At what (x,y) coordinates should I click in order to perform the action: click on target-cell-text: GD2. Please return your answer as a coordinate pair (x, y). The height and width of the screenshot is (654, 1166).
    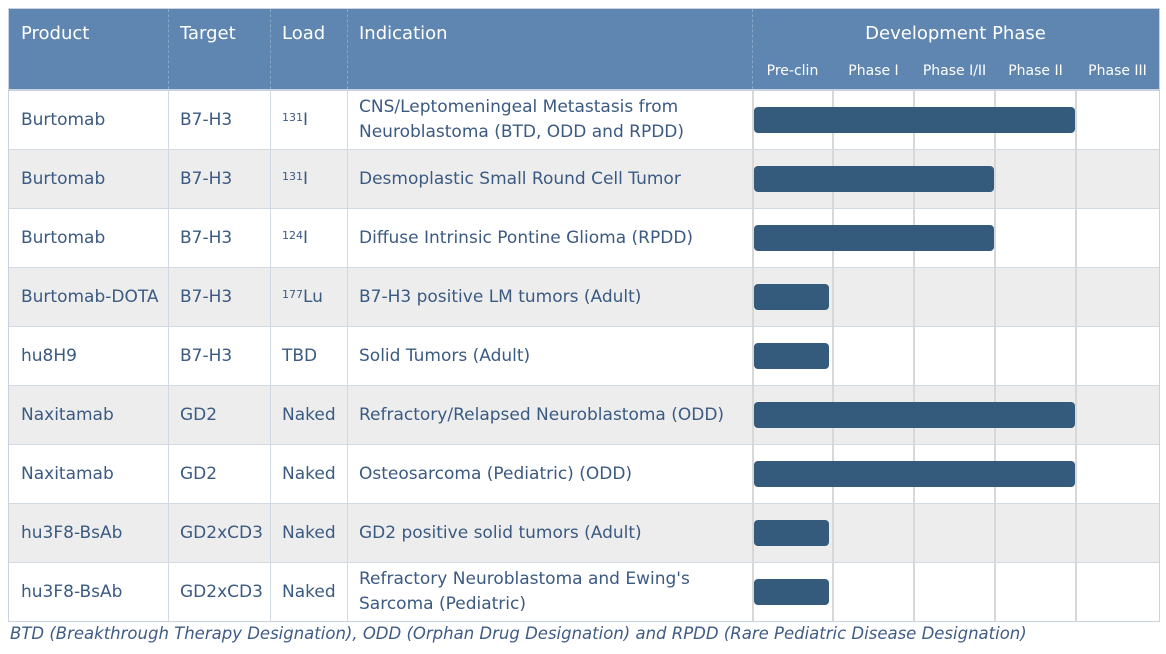
    Looking at the image, I should click on (199, 473).